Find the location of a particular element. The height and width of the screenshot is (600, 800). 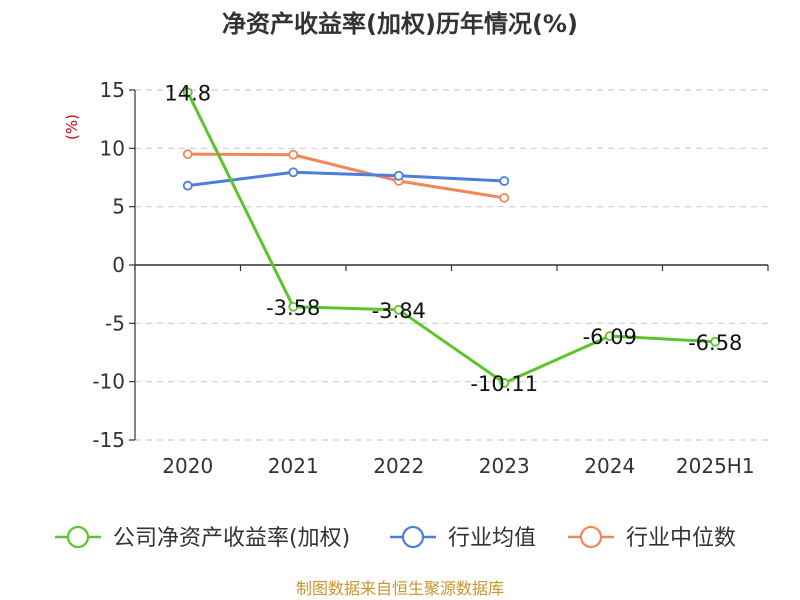

legend-item: 公司净资产收益率(加权) is located at coordinates (202, 538).